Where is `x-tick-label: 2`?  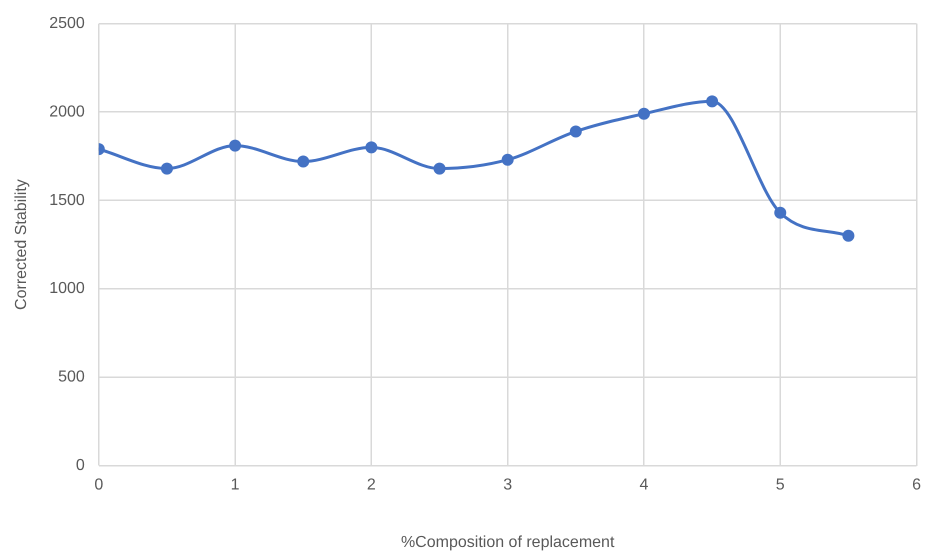
x-tick-label: 2 is located at coordinates (371, 485).